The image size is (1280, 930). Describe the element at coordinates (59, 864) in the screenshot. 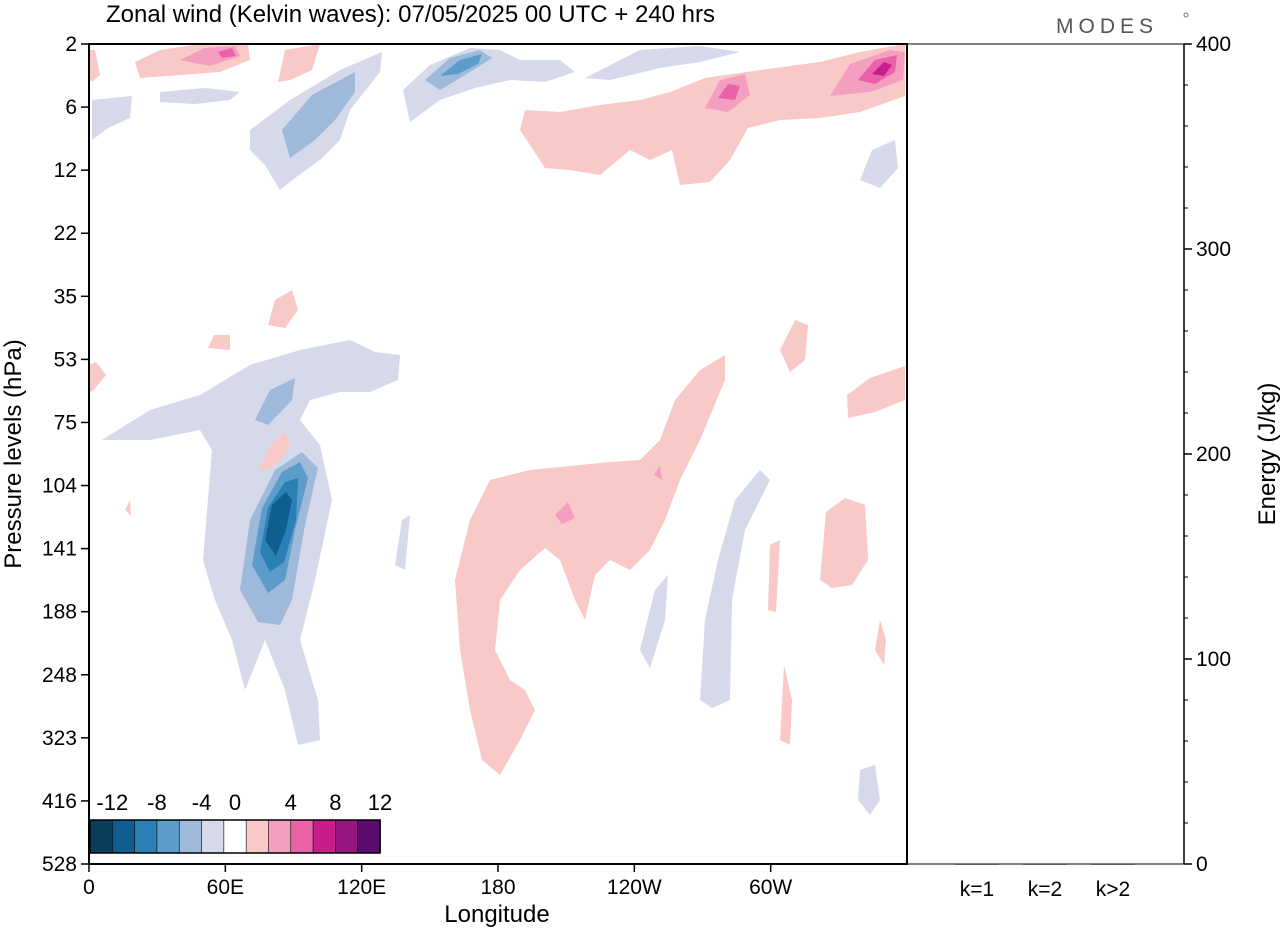

I see `y-tick-label: 528` at that location.